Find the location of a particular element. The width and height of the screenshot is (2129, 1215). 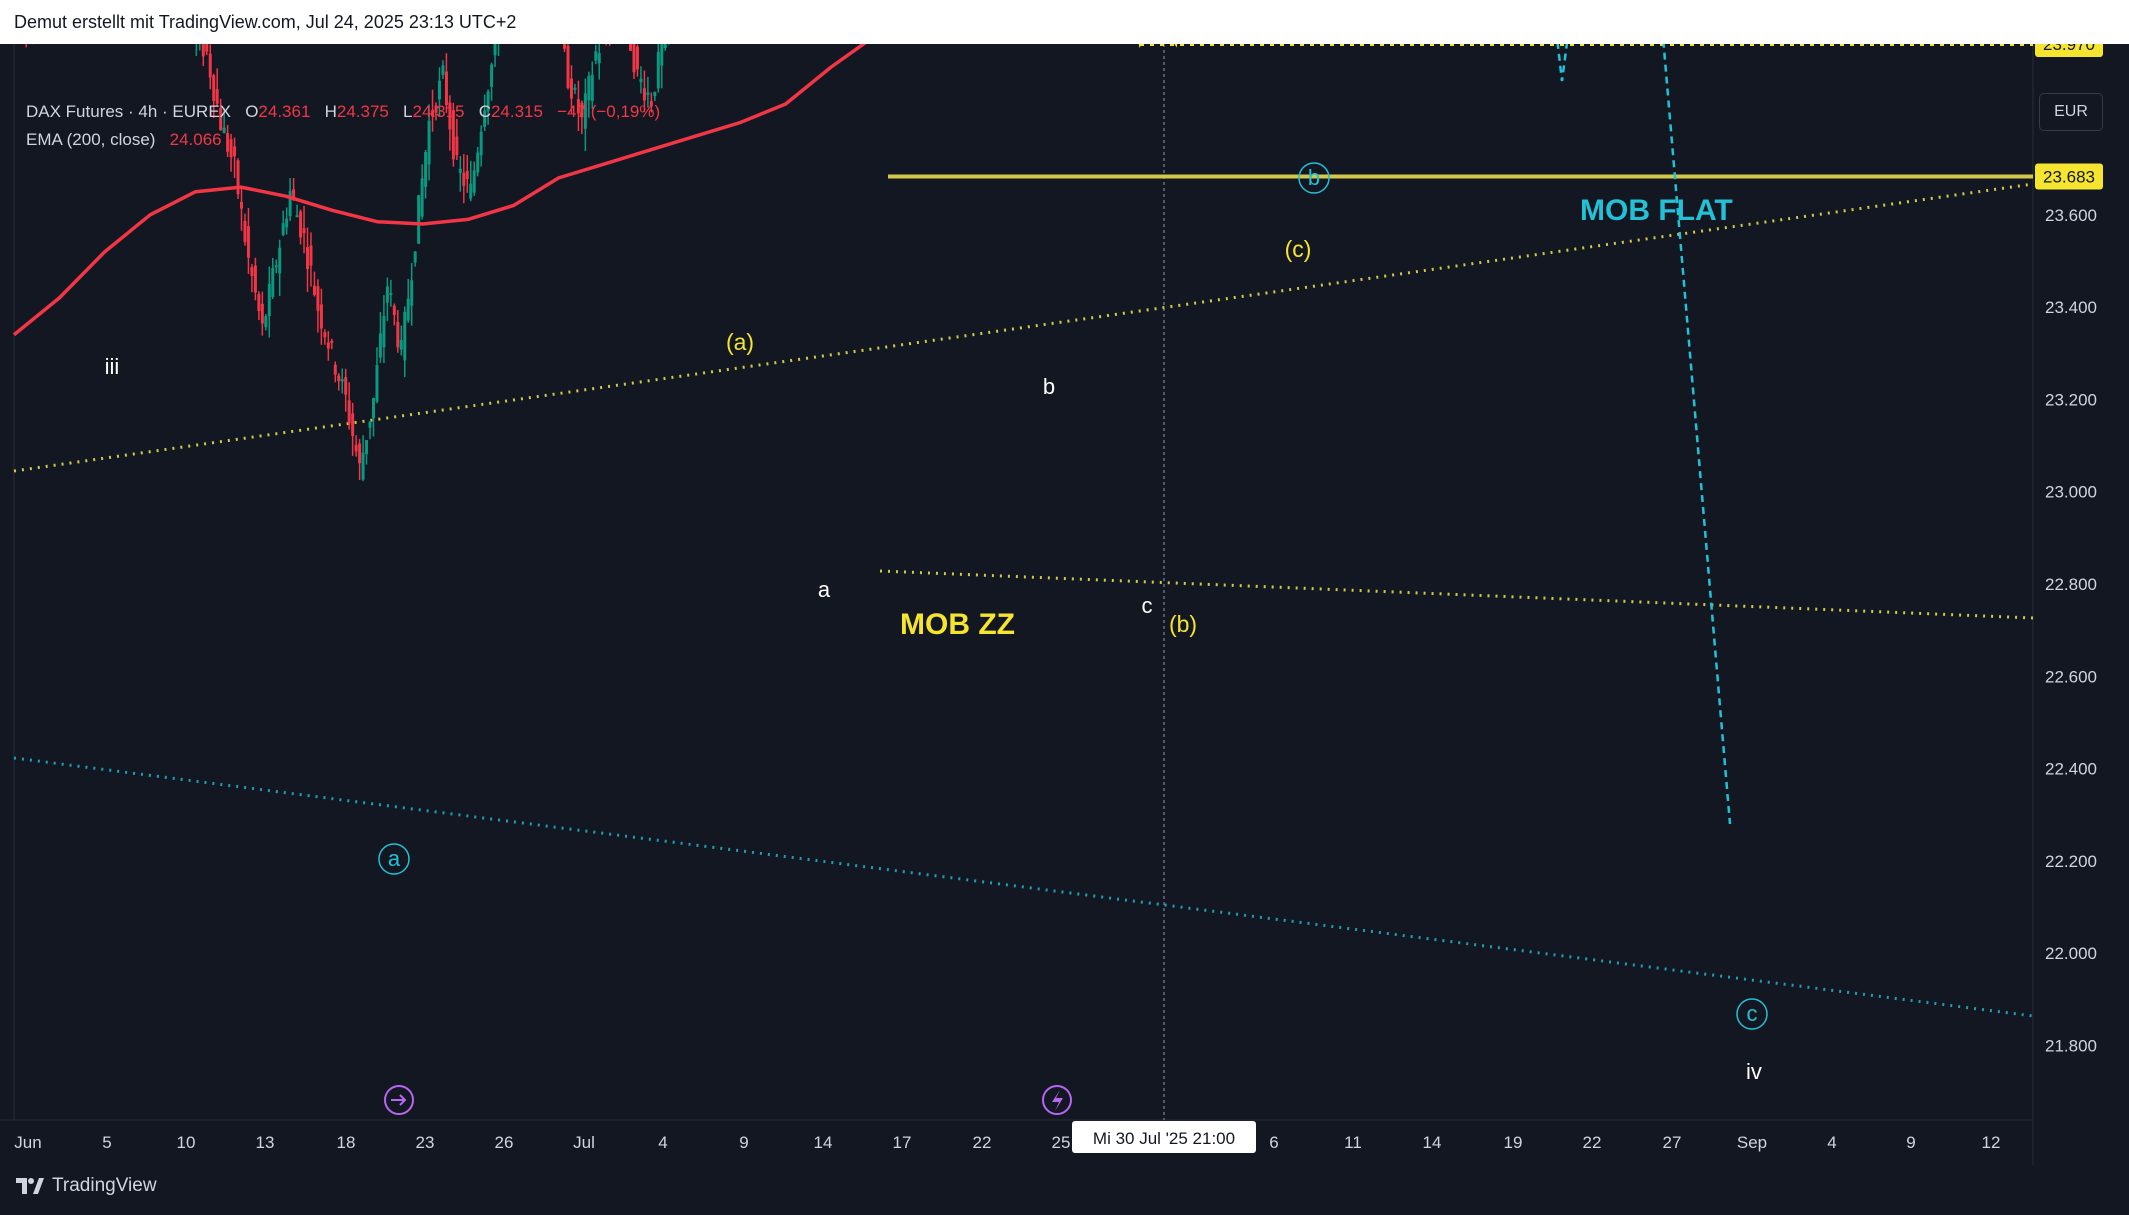

legend-o-label: O is located at coordinates (252, 111).